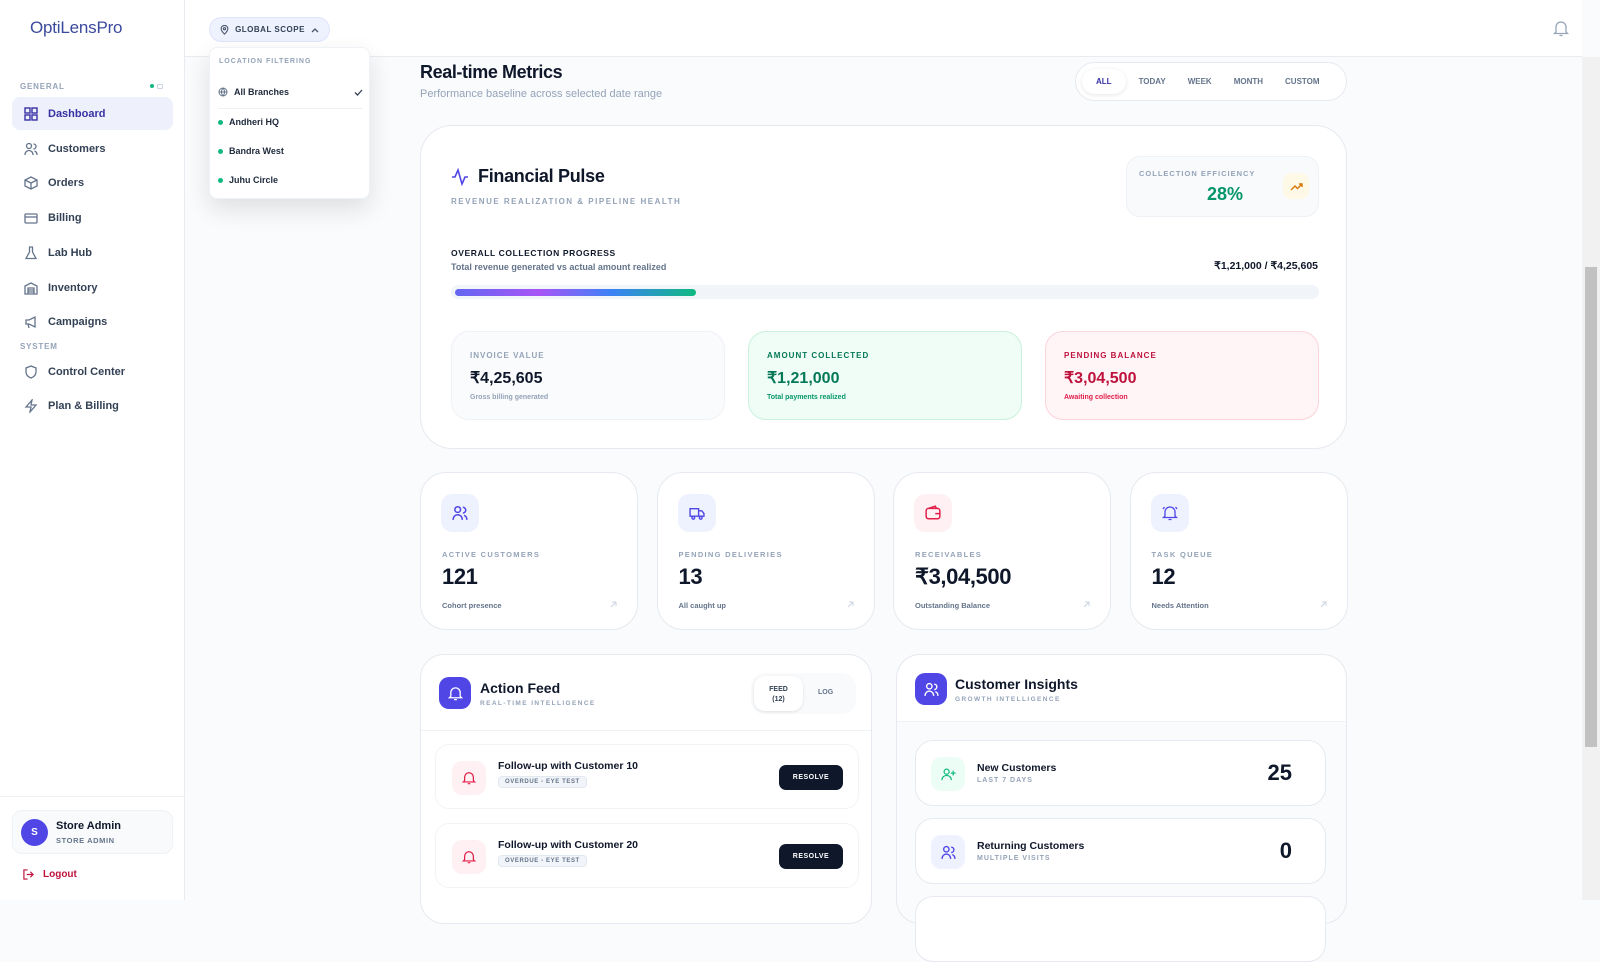  Describe the element at coordinates (948, 852) in the screenshot. I see `insight-icon` at that location.